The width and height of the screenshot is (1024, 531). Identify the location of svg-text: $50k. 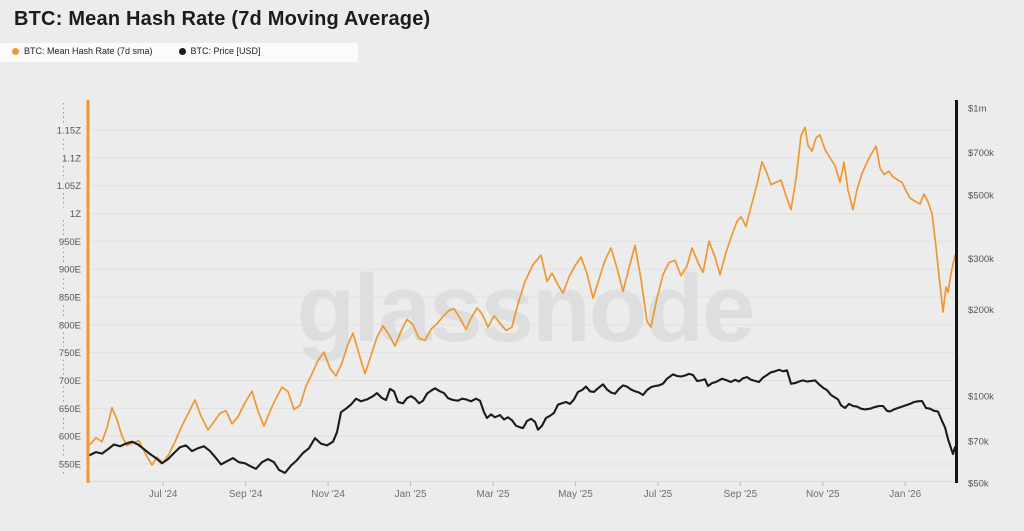
(978, 483).